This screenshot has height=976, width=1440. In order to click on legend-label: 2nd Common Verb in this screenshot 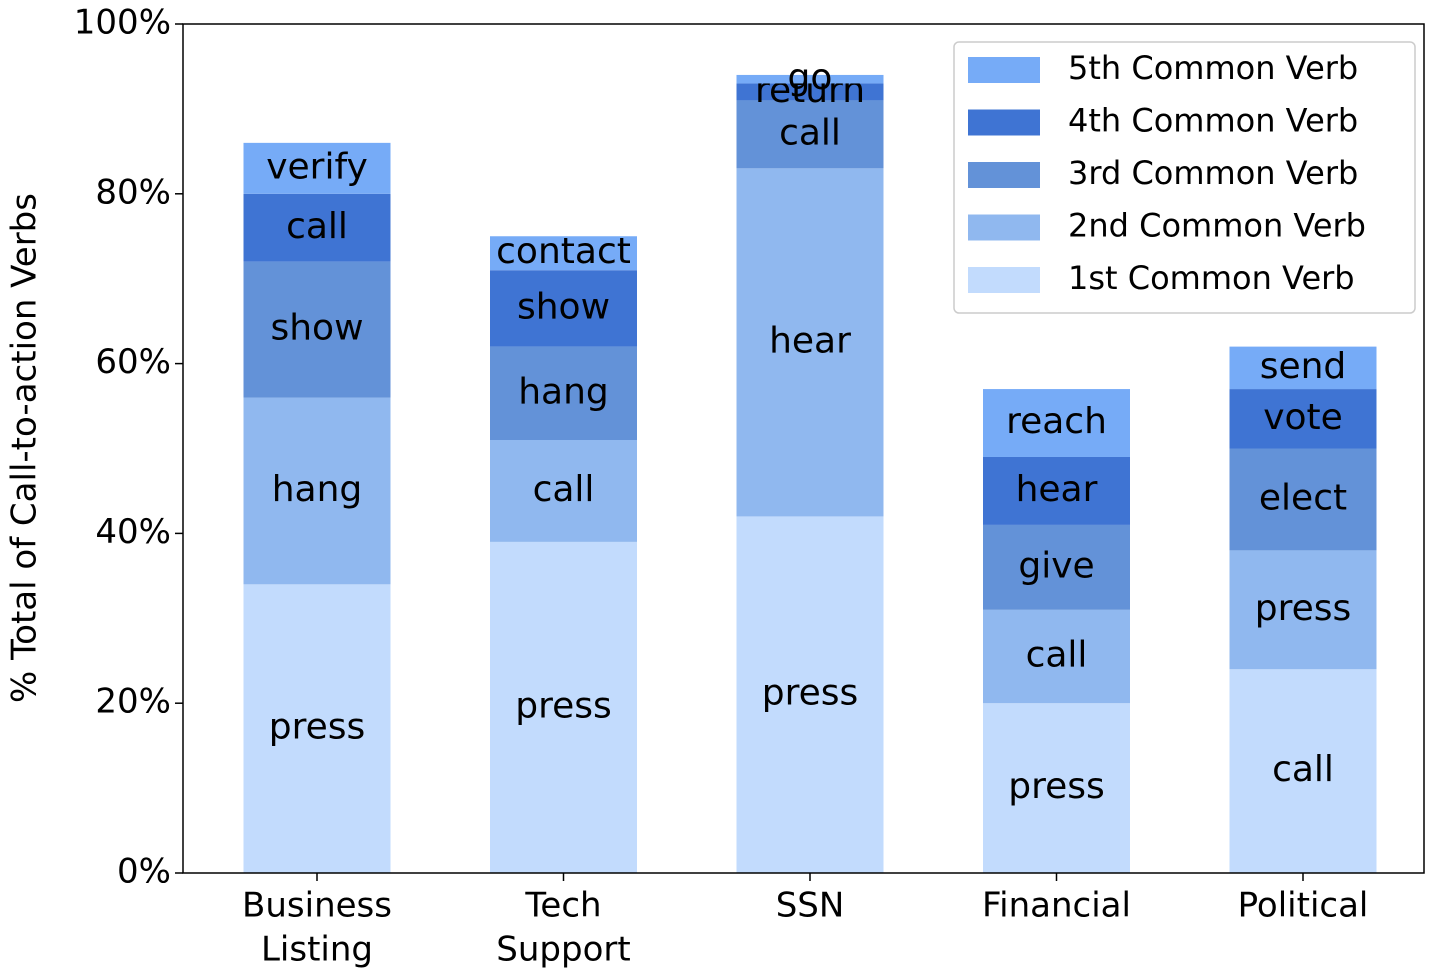, I will do `click(1217, 226)`.